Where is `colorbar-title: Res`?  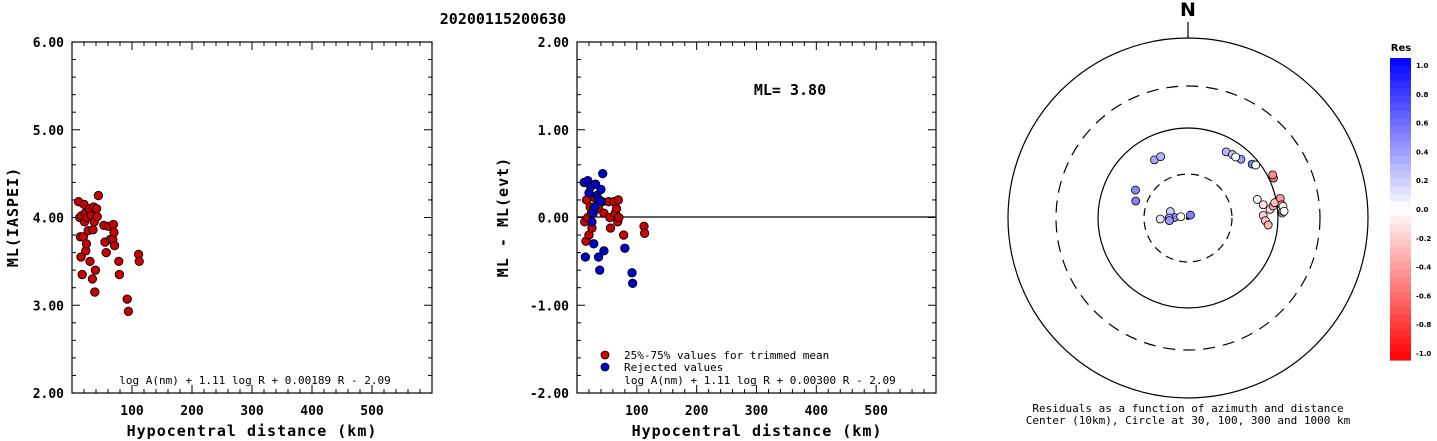
colorbar-title: Res is located at coordinates (1401, 48).